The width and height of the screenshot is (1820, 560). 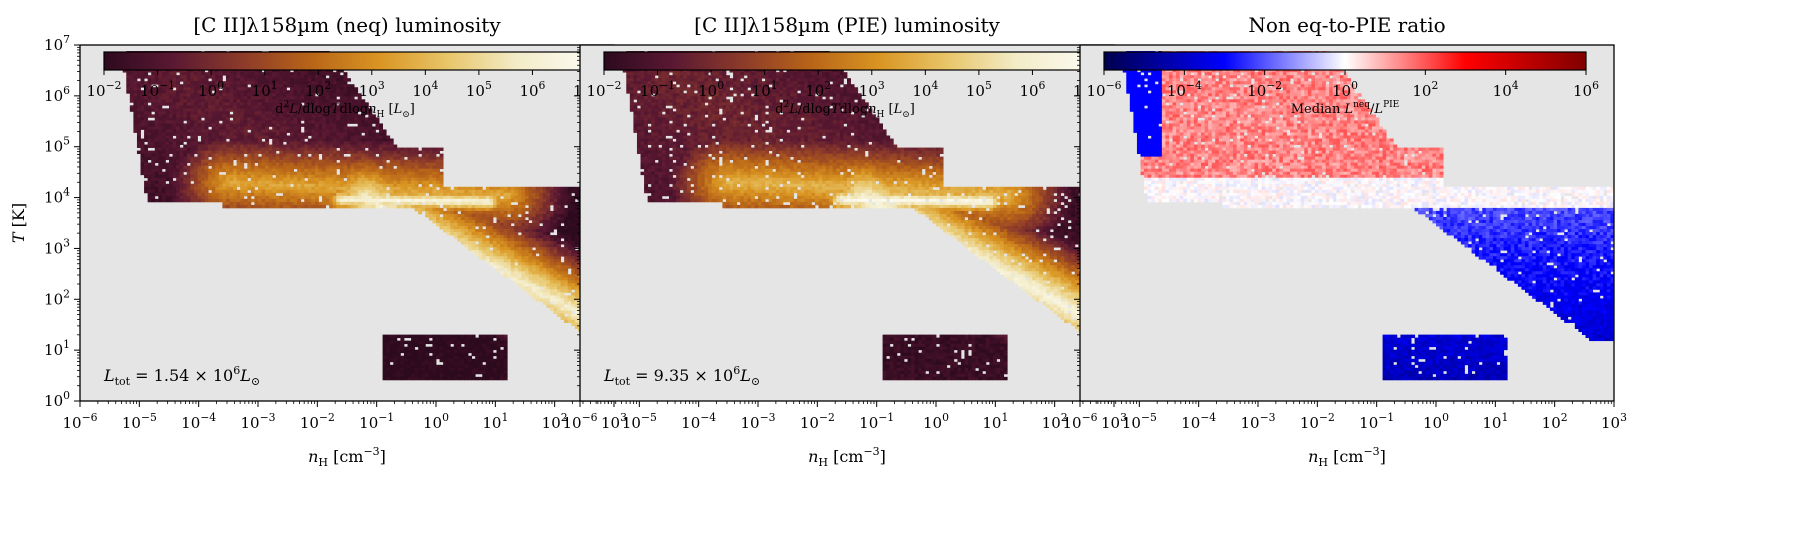 I want to click on y-tick-label: 10⁶, so click(x=57, y=94).